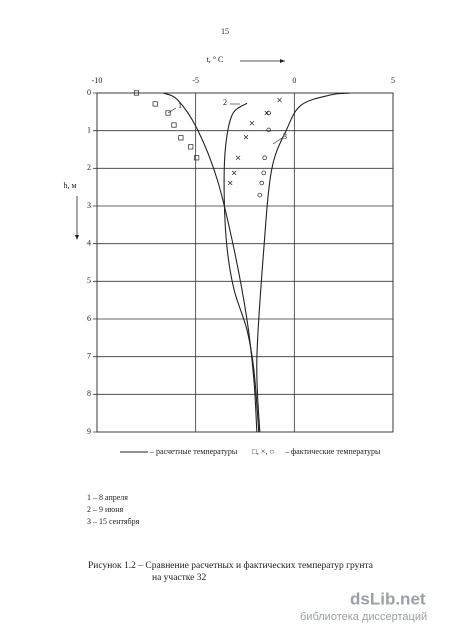 This screenshot has height=637, width=450. What do you see at coordinates (77, 237) in the screenshot?
I see `y-arrow-head` at bounding box center [77, 237].